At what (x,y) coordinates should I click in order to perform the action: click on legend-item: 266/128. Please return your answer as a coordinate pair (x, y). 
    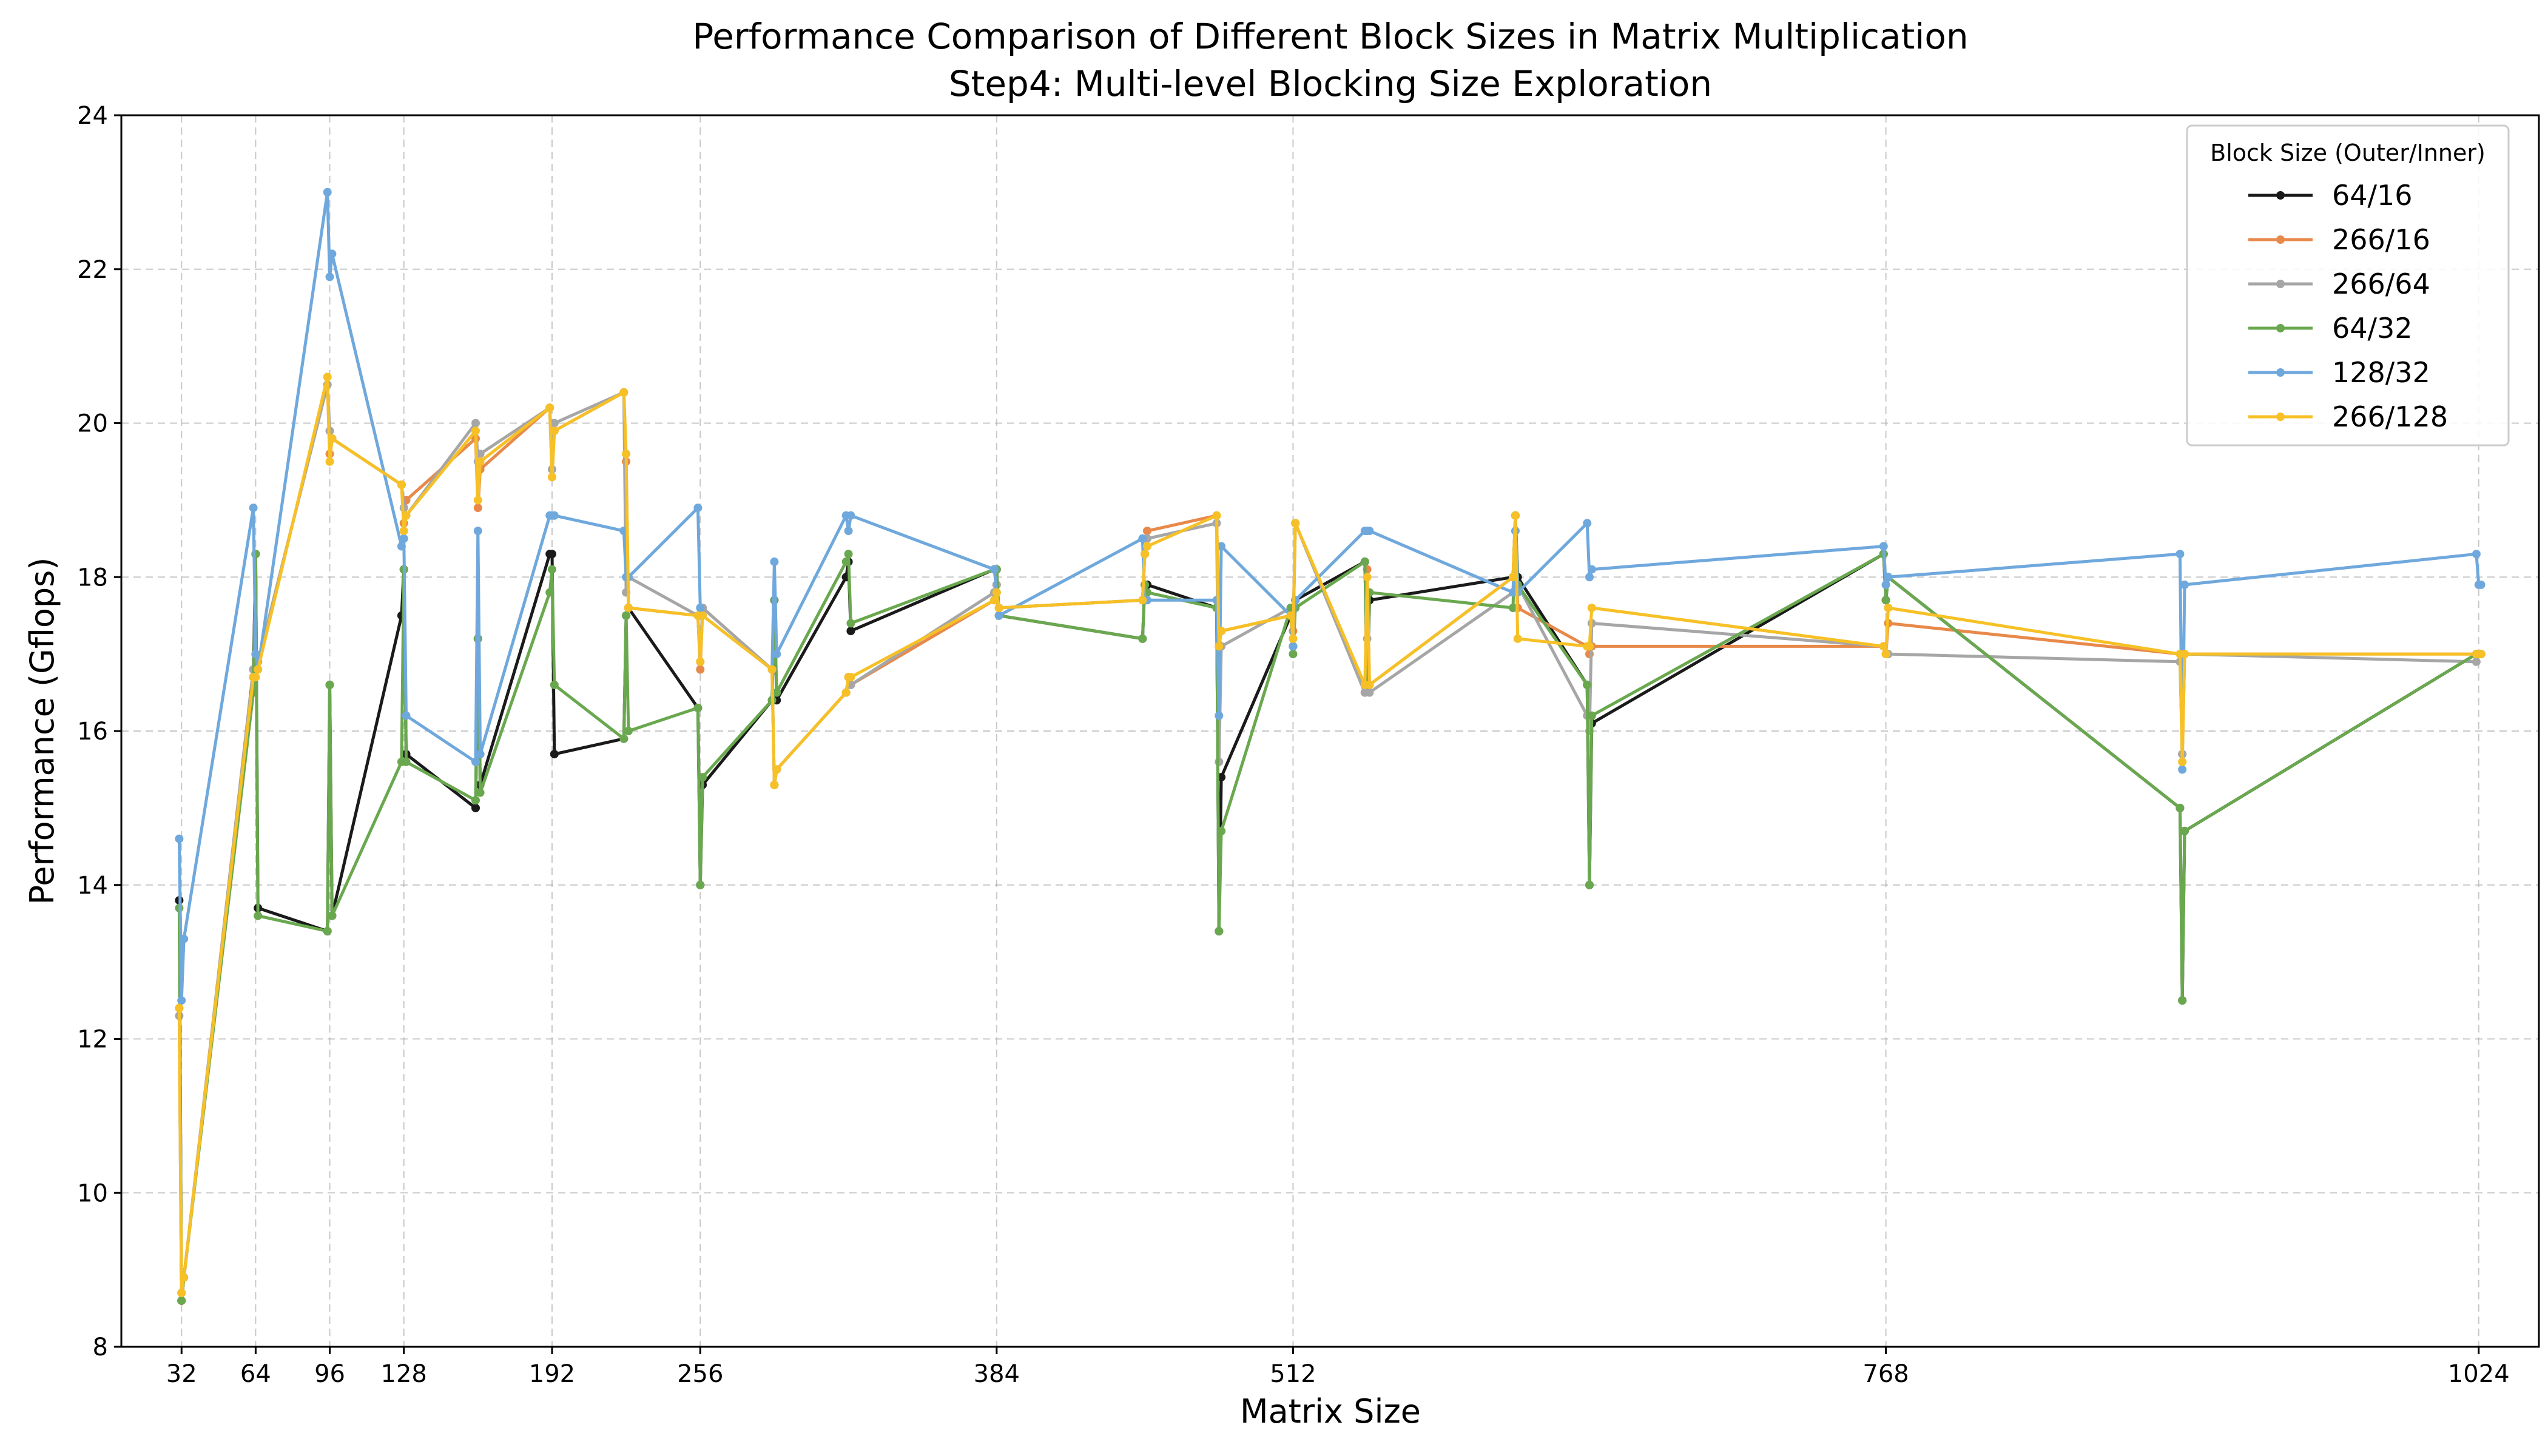
    Looking at the image, I should click on (2348, 416).